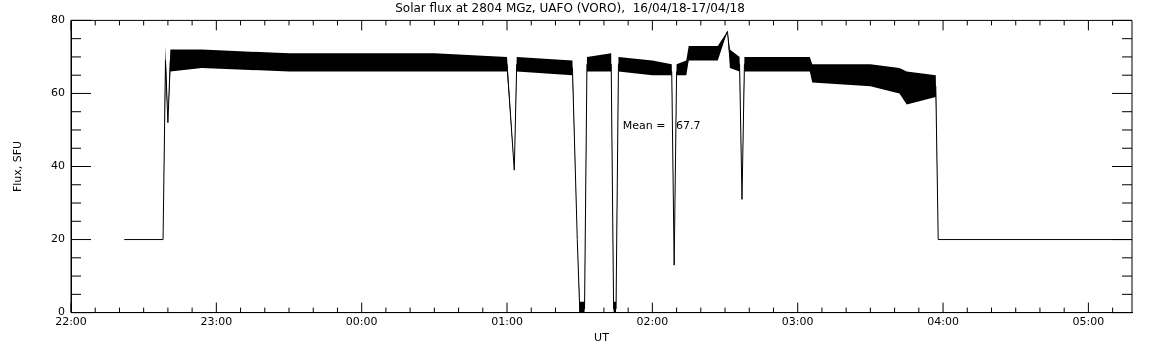 The width and height of the screenshot is (1152, 345). I want to click on x-tick-label: 03:00, so click(797, 322).